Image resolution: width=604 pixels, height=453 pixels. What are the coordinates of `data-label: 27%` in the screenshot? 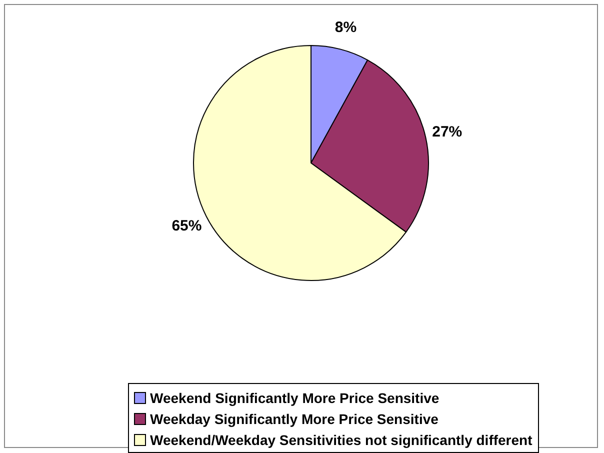 It's located at (447, 132).